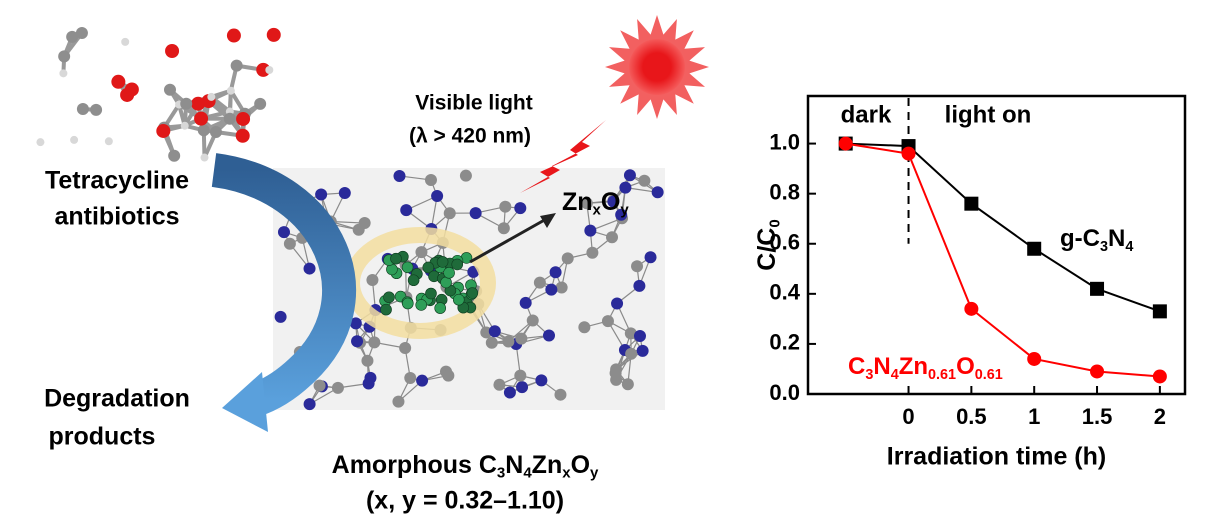 The image size is (1210, 528). I want to click on series-label: g-C3​N4​, so click(1096, 240).